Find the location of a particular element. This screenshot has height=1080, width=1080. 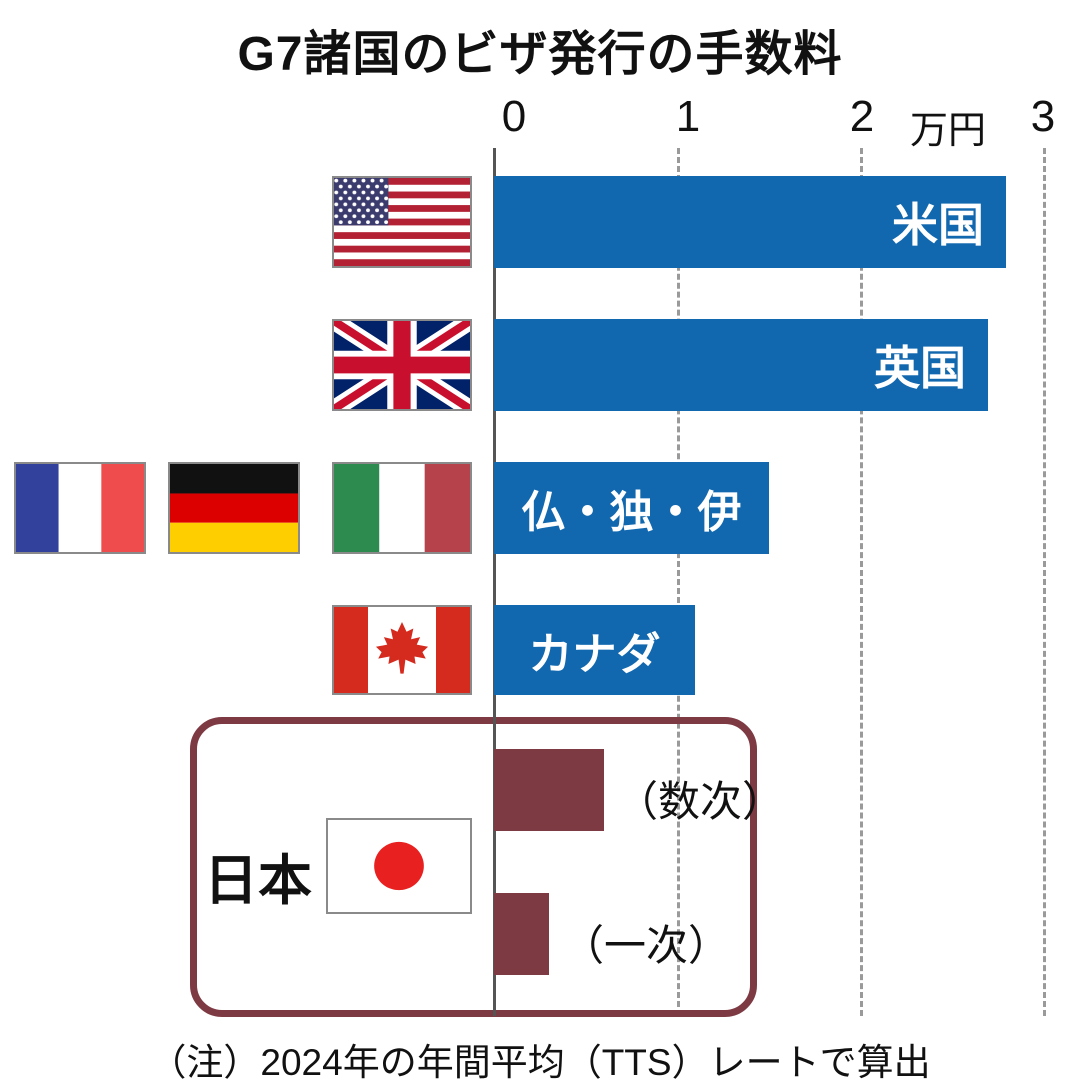

uk-flag-icon is located at coordinates (402, 365).